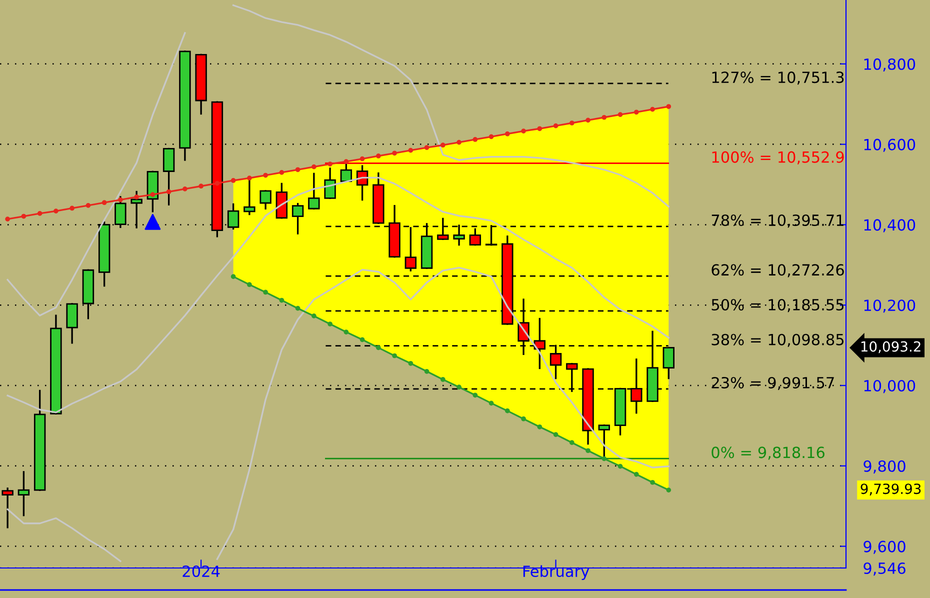  I want to click on text: 10,093.2, so click(890, 347).